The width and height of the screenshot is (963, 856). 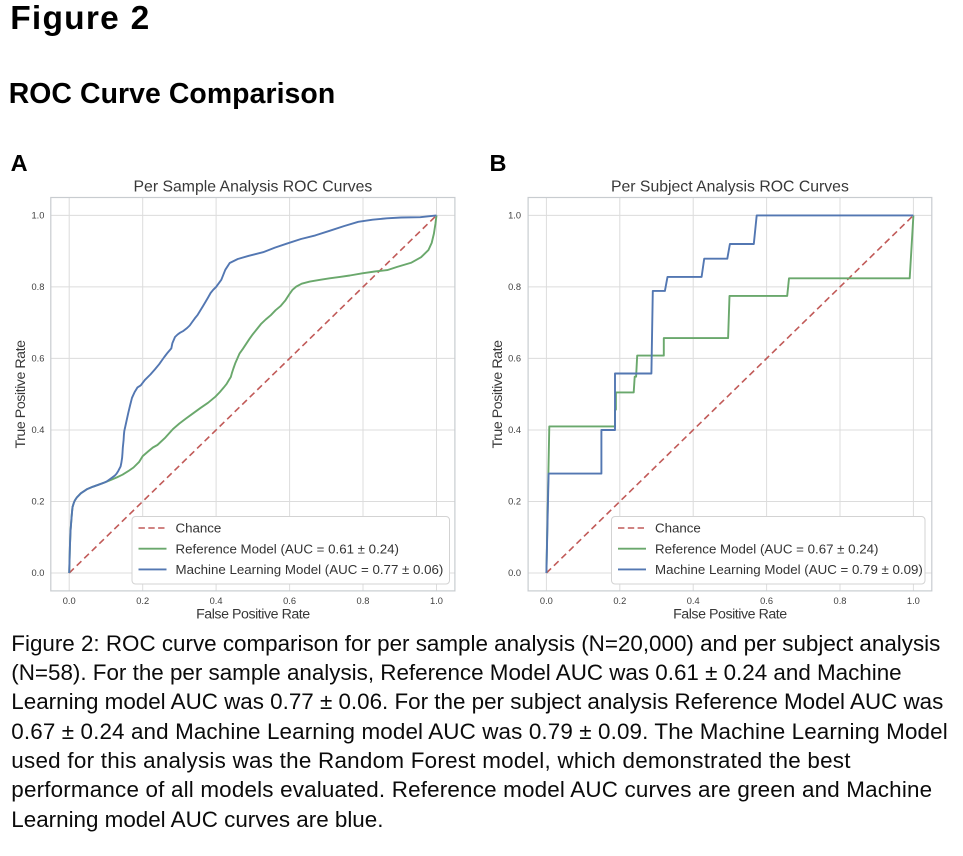 I want to click on svg-text: Per Sample Analysis ROC Curves, so click(x=253, y=187).